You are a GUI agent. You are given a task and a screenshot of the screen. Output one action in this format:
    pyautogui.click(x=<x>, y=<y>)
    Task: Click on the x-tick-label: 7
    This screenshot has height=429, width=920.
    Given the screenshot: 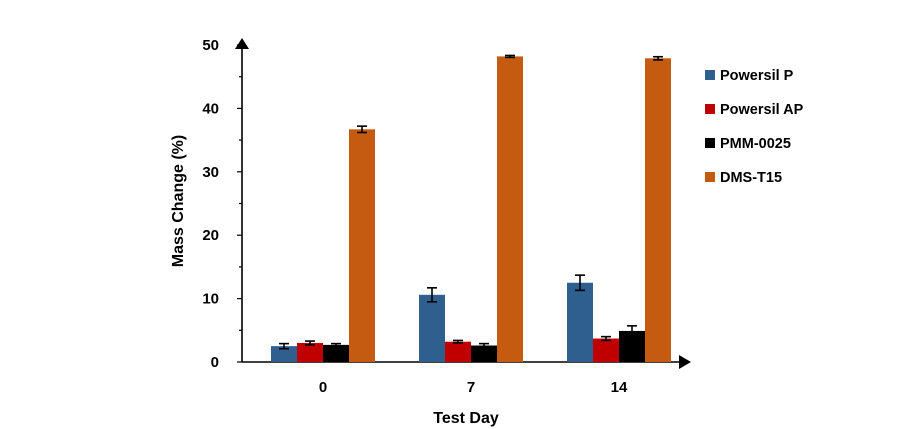 What is the action you would take?
    pyautogui.click(x=471, y=387)
    